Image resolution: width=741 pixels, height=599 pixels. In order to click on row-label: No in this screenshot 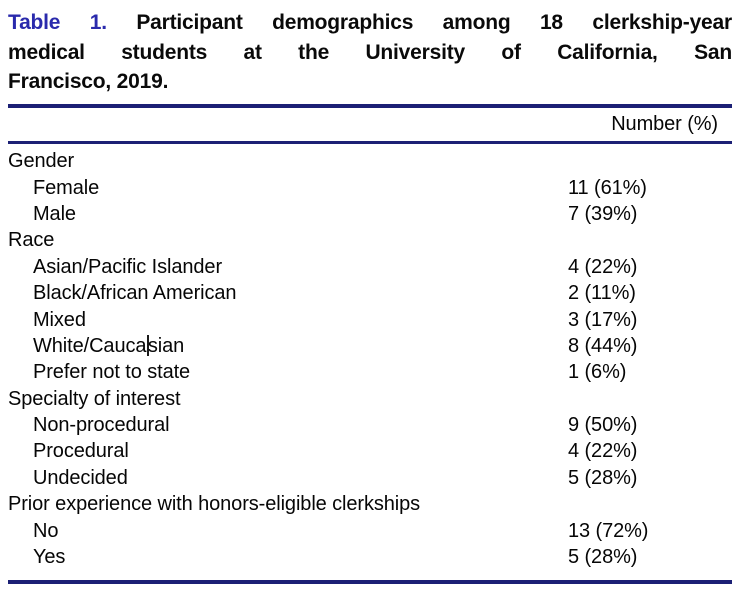, I will do `click(46, 530)`.